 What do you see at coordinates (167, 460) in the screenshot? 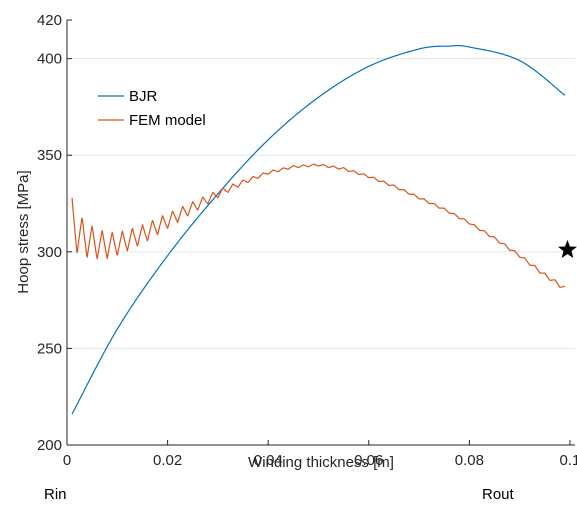
I see `x-tick-label-1: 0.02` at bounding box center [167, 460].